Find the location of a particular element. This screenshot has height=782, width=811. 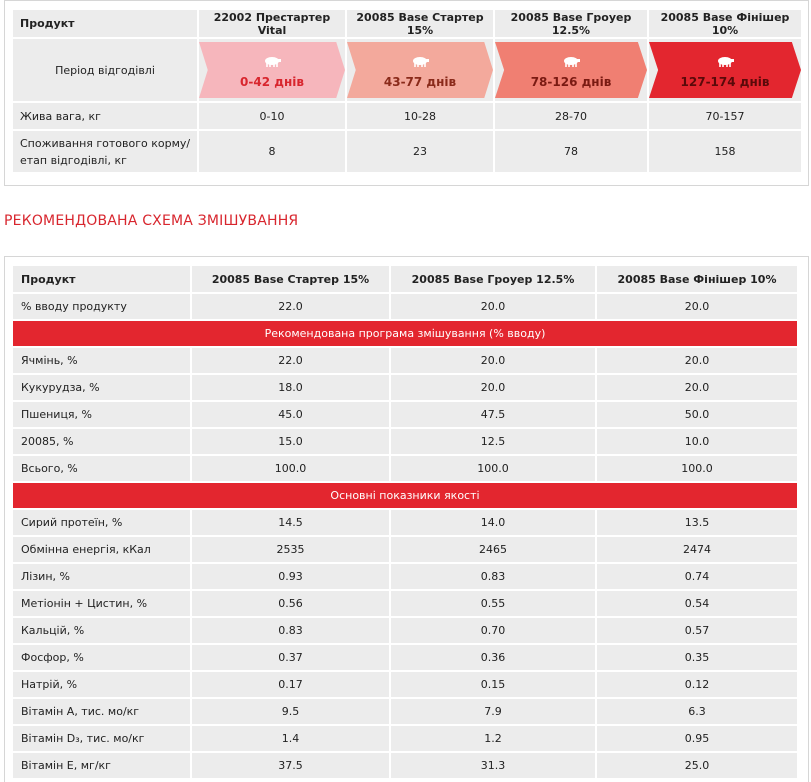

row-label: 20085, % is located at coordinates (101, 441).